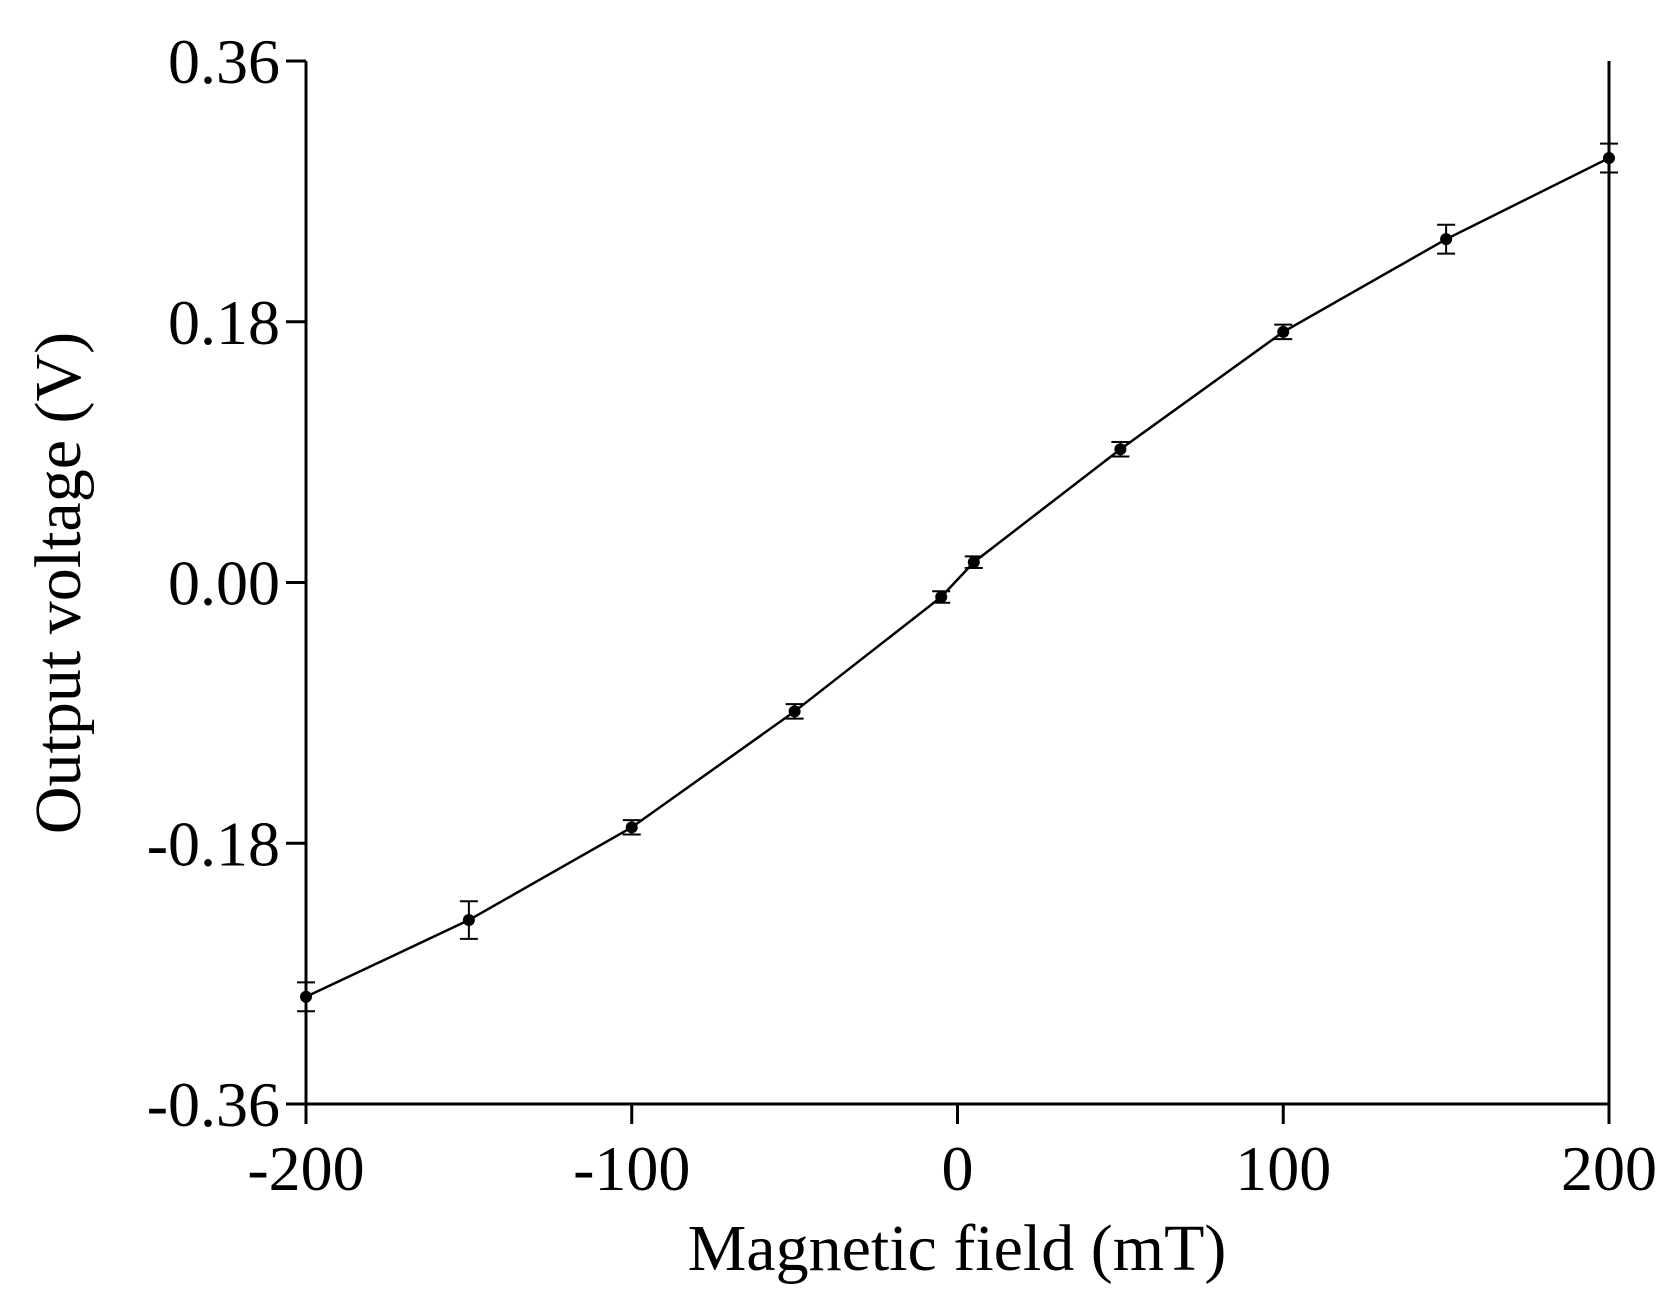 The height and width of the screenshot is (1310, 1677). What do you see at coordinates (1283, 1168) in the screenshot?
I see `x-tick-label: 100` at bounding box center [1283, 1168].